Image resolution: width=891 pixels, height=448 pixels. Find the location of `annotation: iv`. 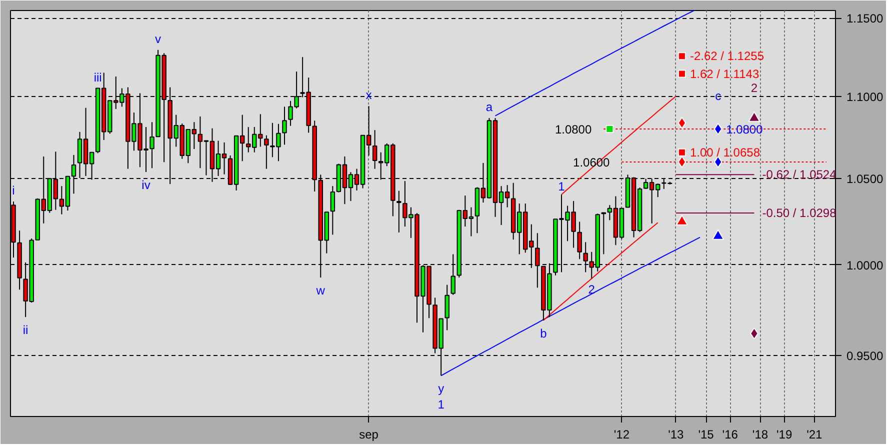

annotation: iv is located at coordinates (146, 185).